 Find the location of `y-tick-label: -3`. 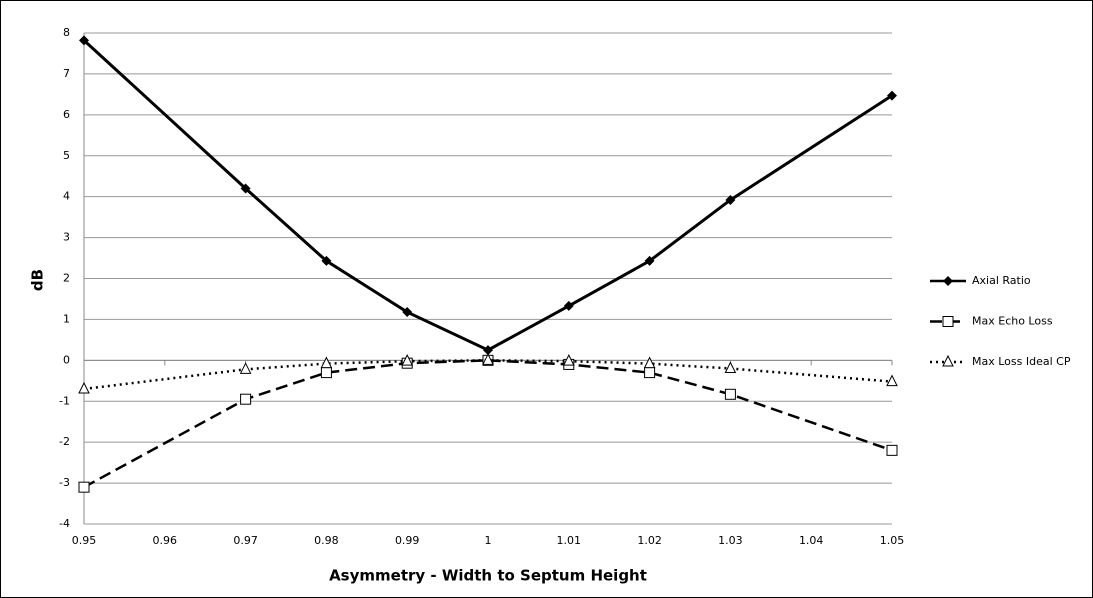

y-tick-label: -3 is located at coordinates (64, 482).